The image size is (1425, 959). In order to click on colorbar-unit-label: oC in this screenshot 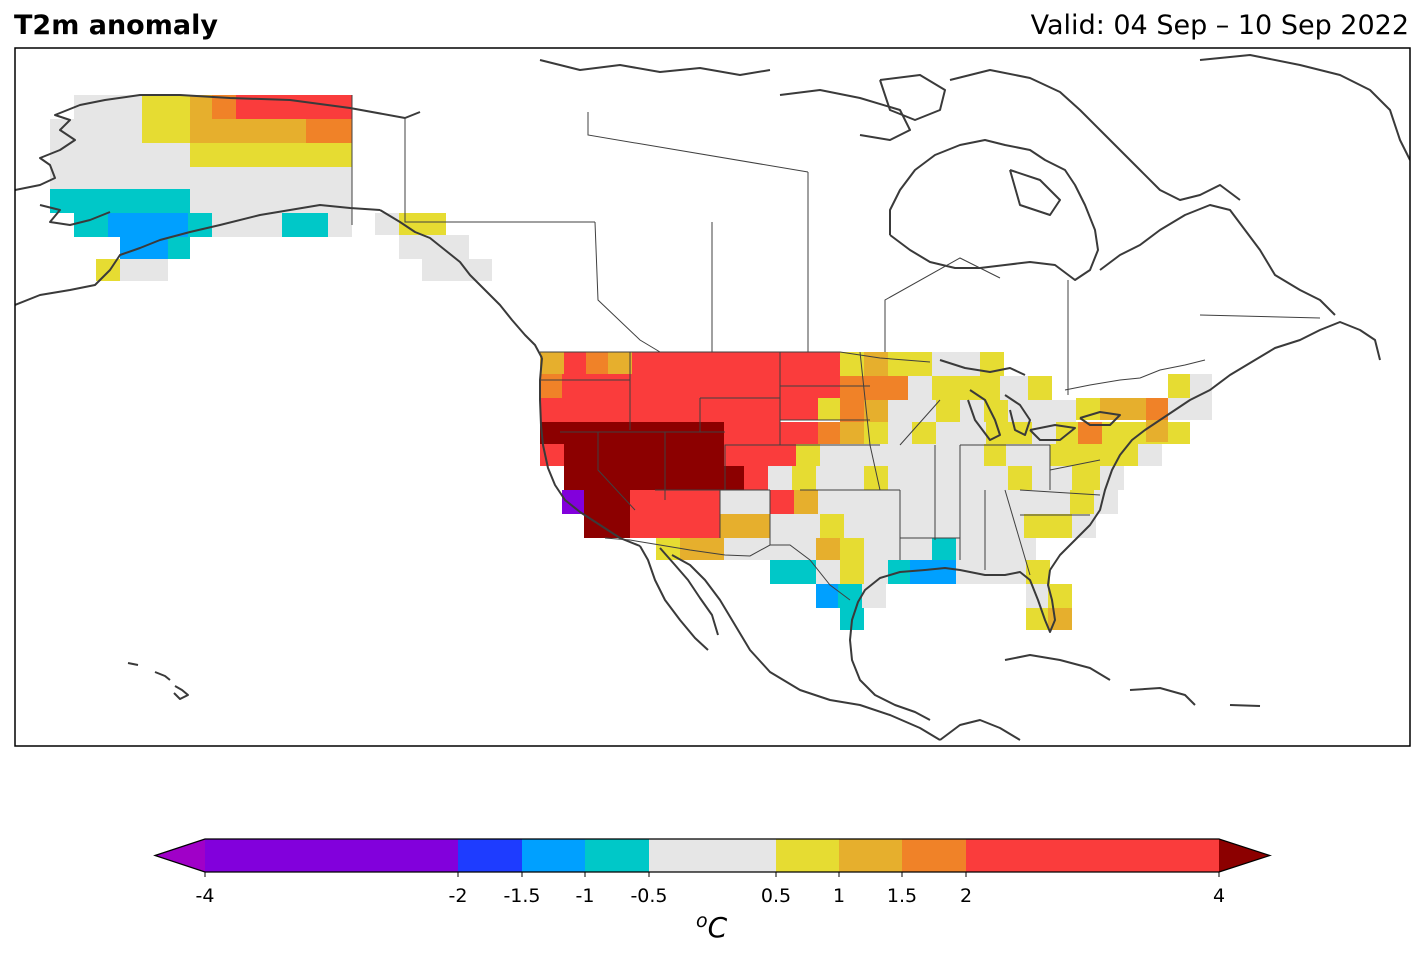, I will do `click(712, 927)`.